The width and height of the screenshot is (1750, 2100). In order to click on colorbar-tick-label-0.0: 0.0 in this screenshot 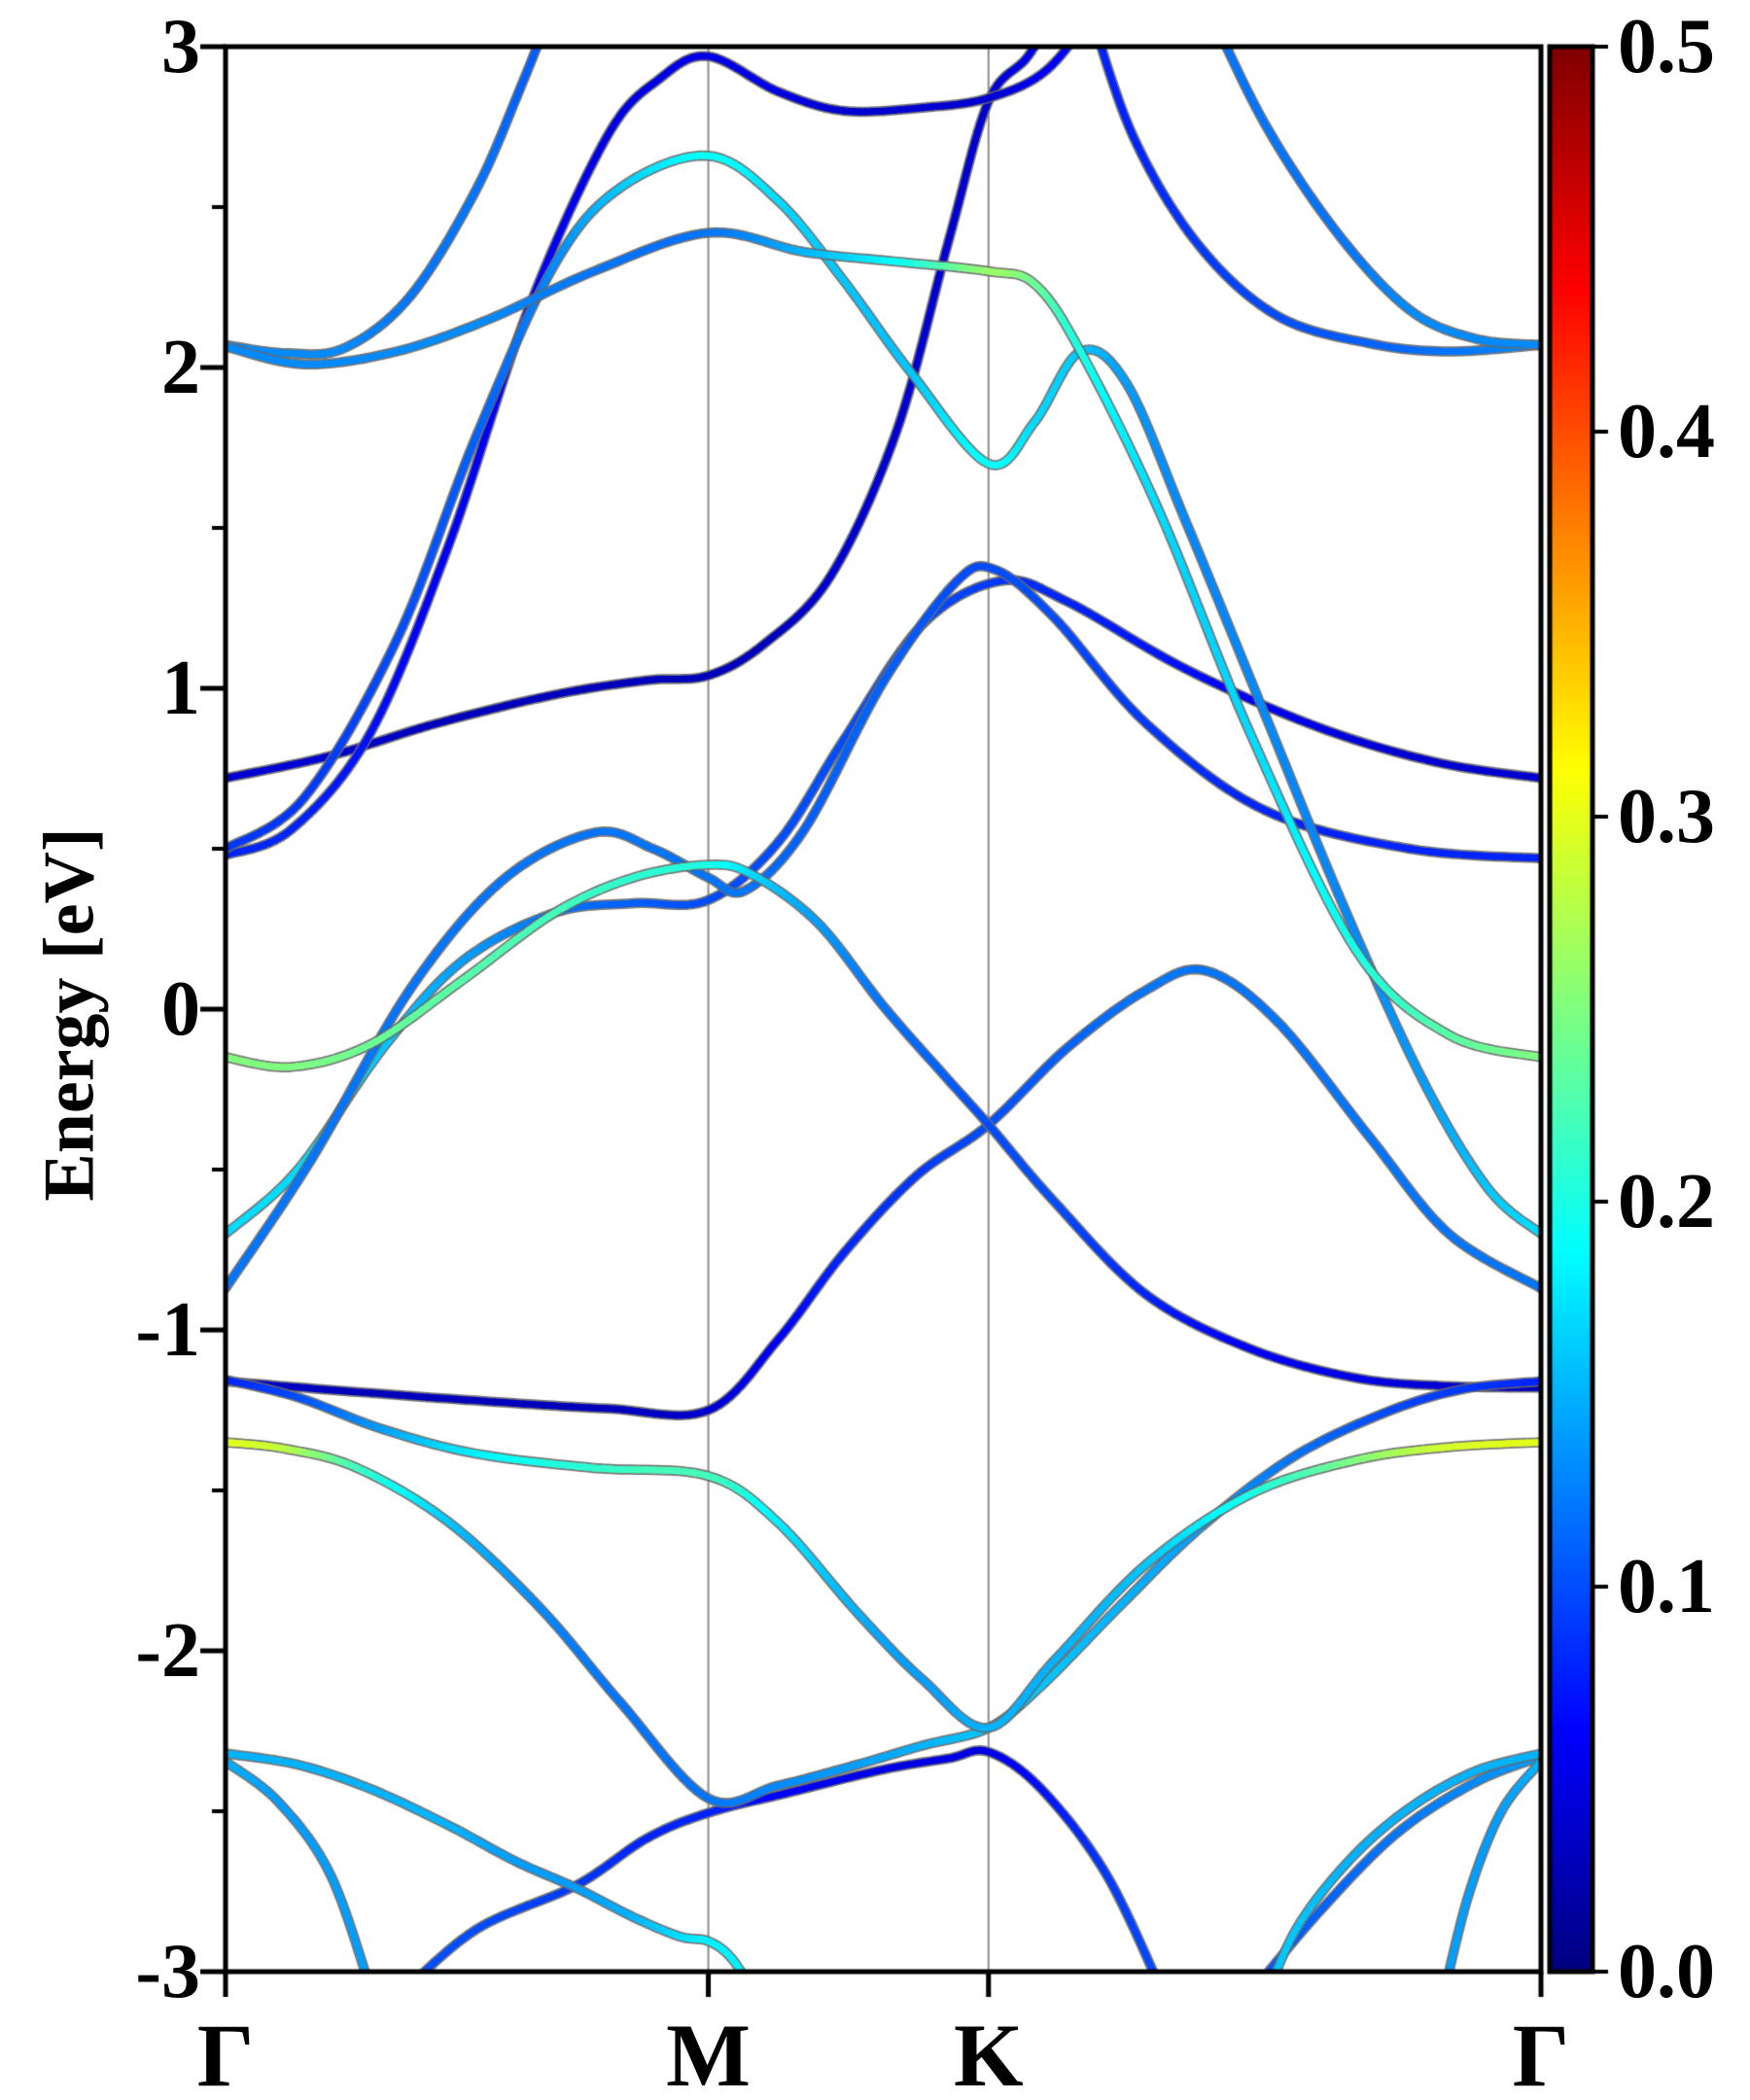, I will do `click(1666, 1971)`.